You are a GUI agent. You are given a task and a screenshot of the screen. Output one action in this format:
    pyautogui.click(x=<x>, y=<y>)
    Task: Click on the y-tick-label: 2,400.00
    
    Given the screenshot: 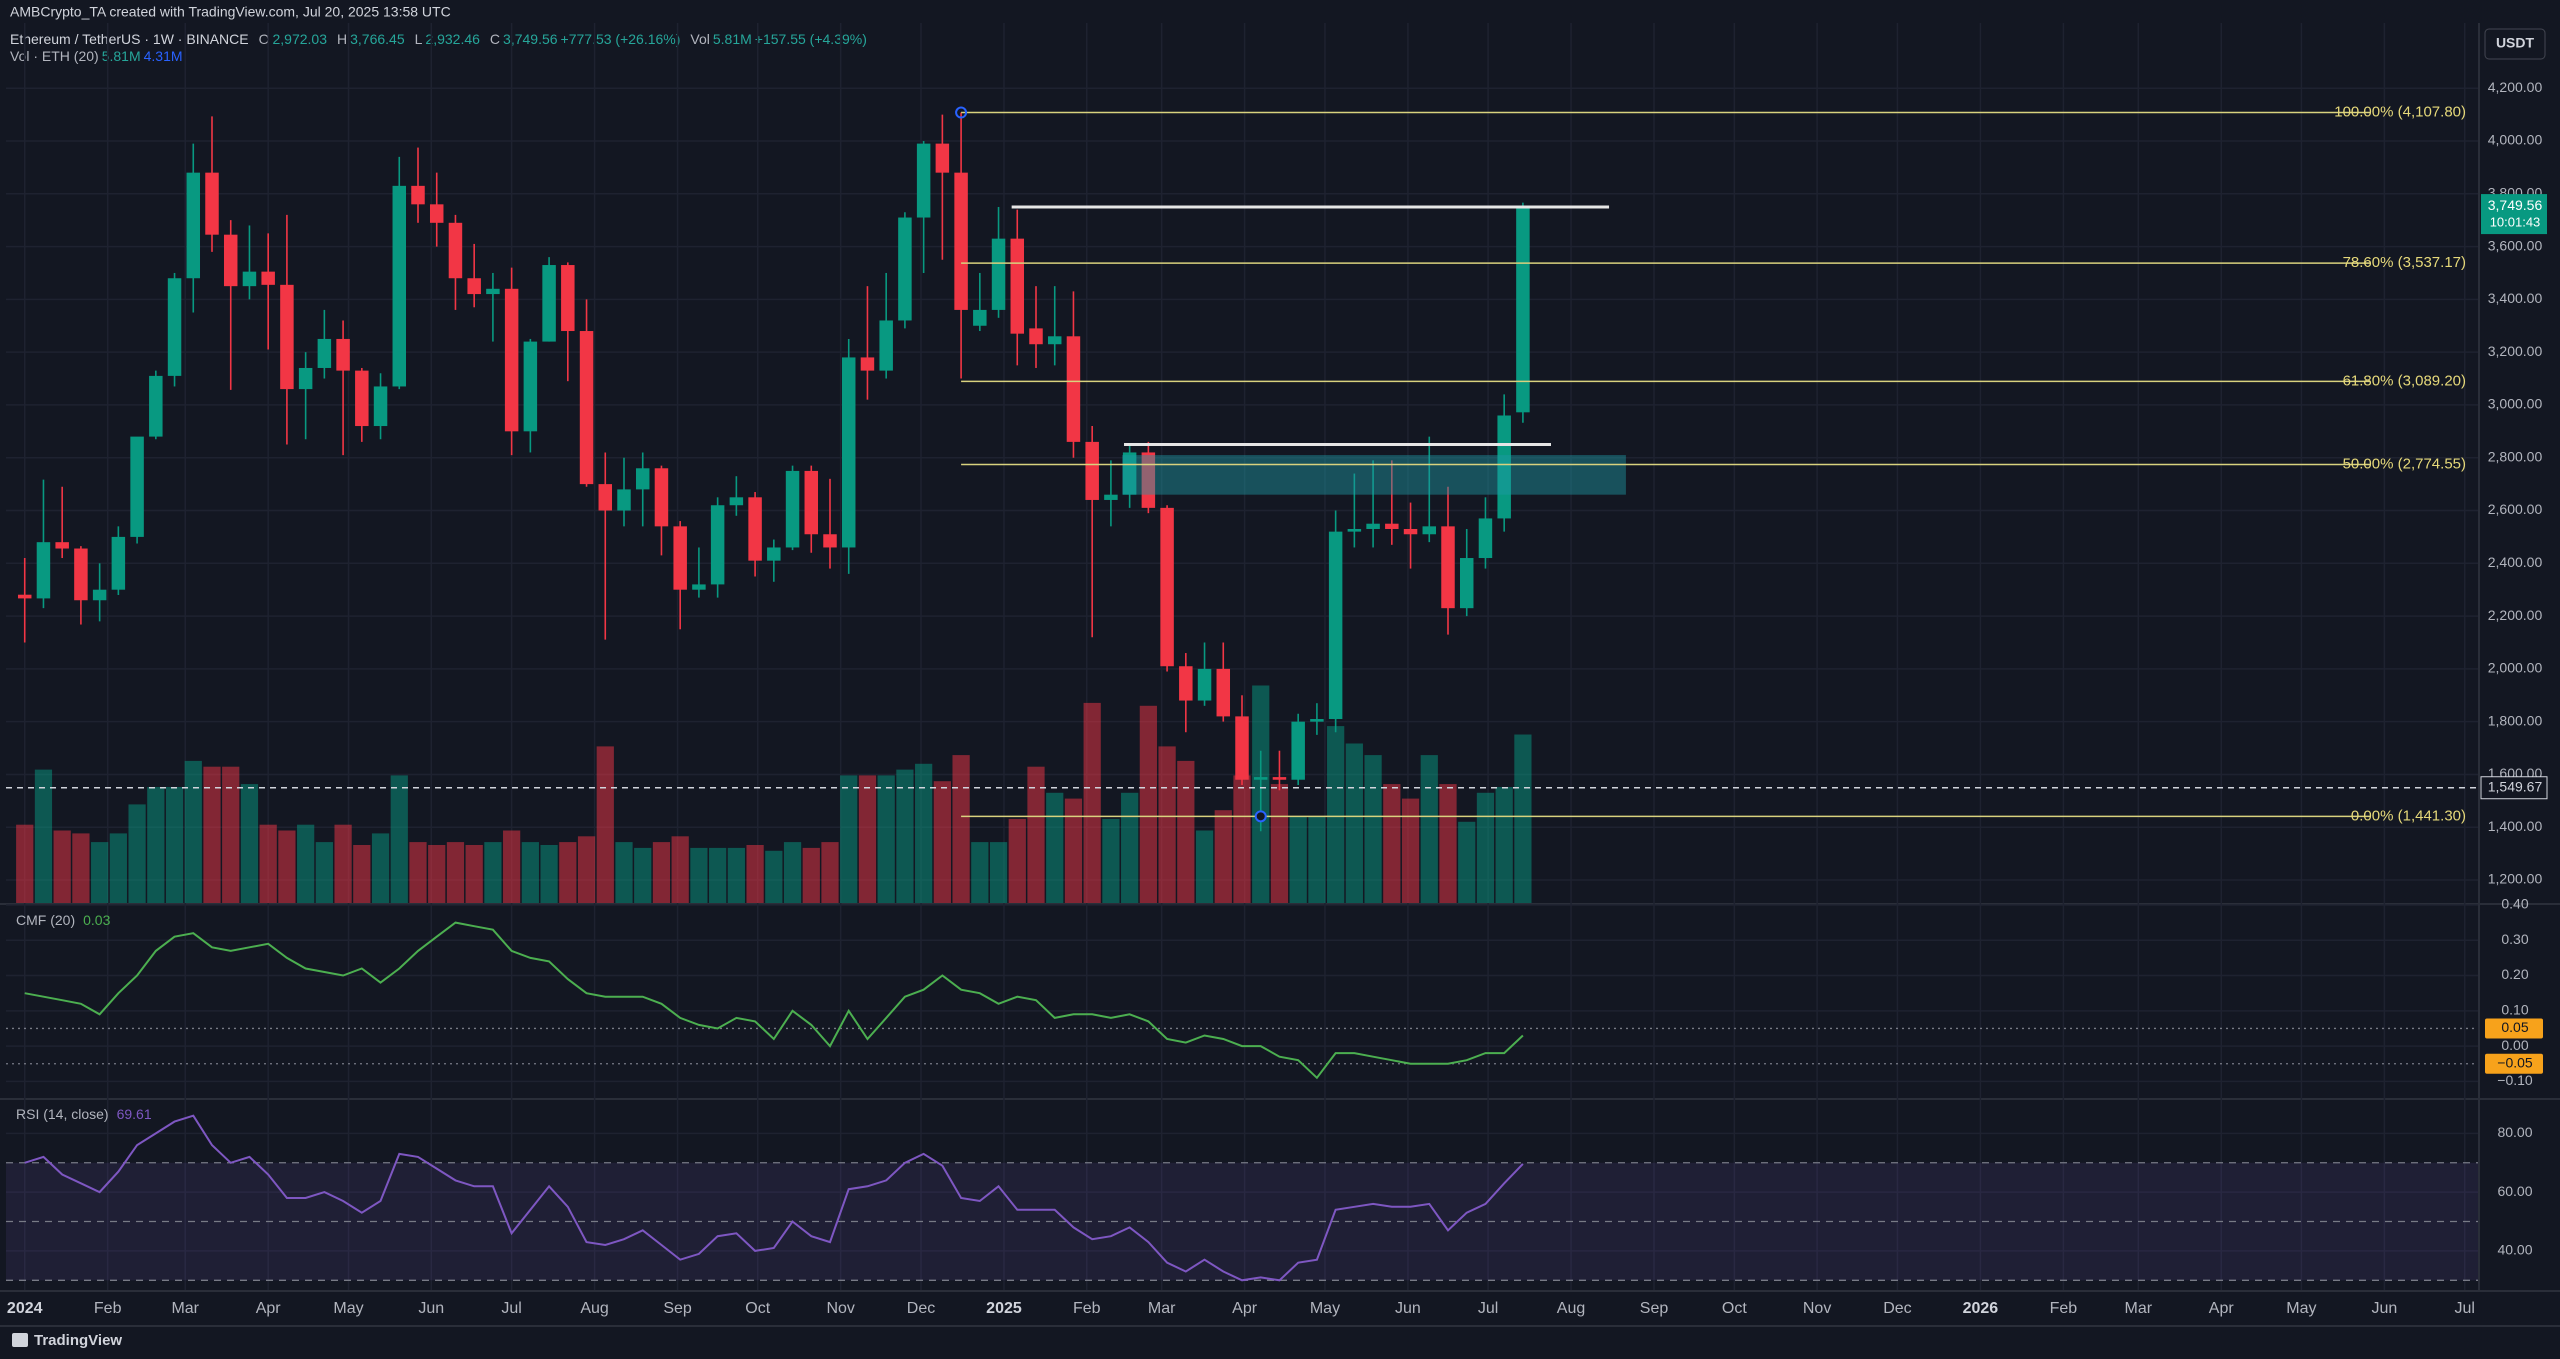 What is the action you would take?
    pyautogui.click(x=2515, y=562)
    